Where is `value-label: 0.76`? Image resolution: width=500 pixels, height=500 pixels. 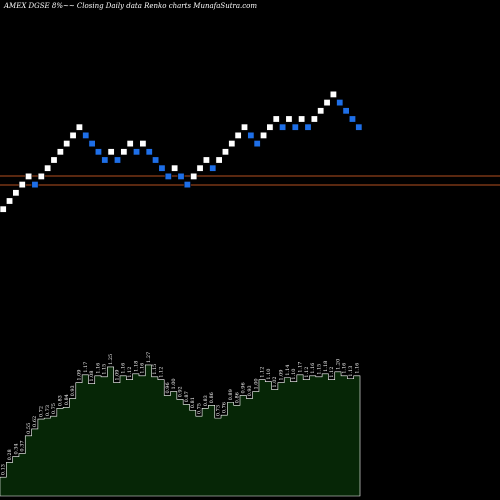
value-label: 0.76 is located at coordinates (225, 407).